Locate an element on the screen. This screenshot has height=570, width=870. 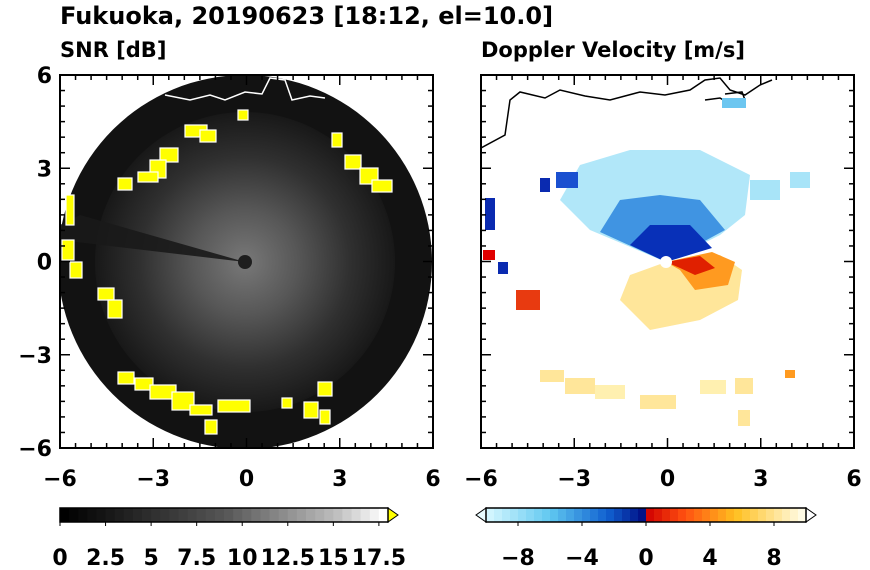
doppler-colorbar-extend-min is located at coordinates (481, 515).